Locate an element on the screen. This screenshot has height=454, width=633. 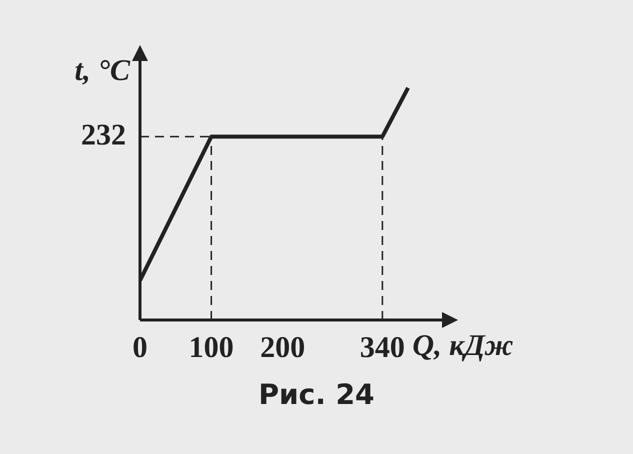
x-tick-label: 100 is located at coordinates (211, 347).